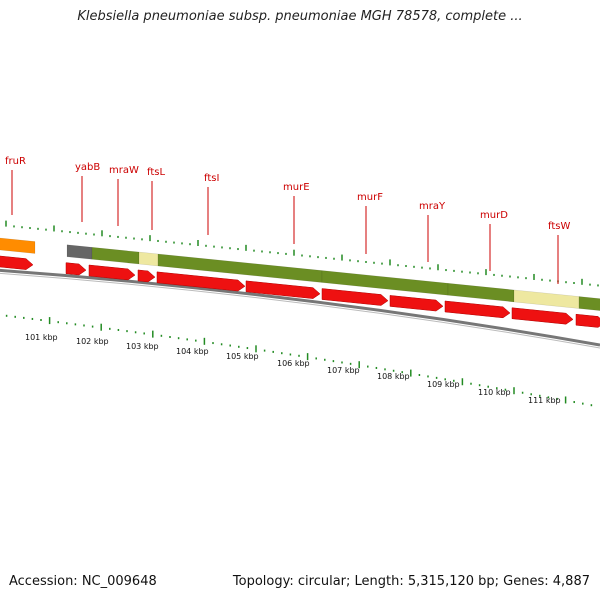 The image size is (600, 600). What do you see at coordinates (83, 581) in the screenshot?
I see `accession-text: Accession: NC_009648` at bounding box center [83, 581].